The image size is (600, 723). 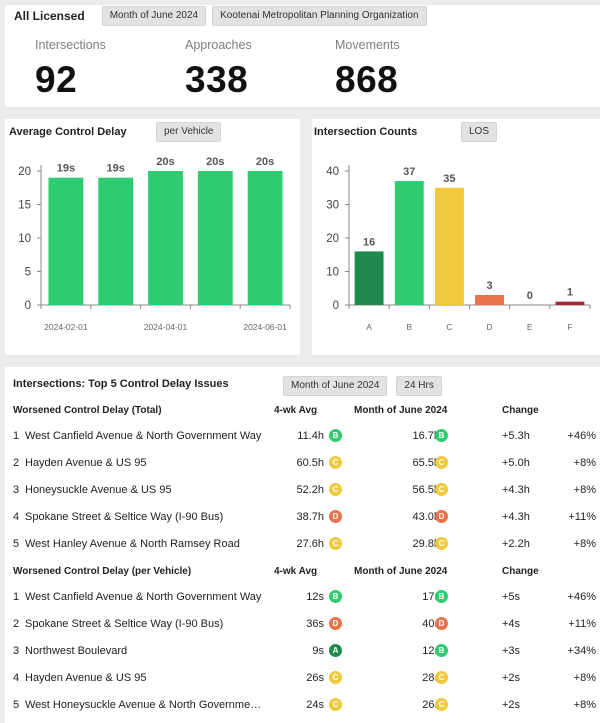 I want to click on x-tick-label: 2024-04-01, so click(x=166, y=327).